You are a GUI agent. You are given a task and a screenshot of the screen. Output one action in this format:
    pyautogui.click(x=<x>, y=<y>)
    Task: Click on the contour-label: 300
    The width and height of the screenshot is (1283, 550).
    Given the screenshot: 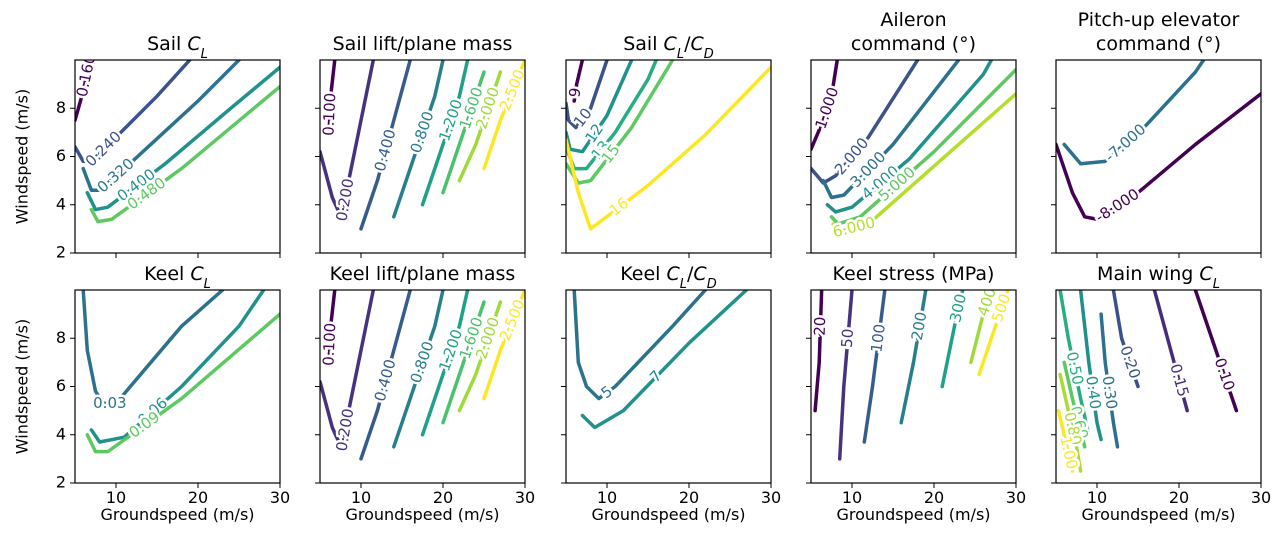 What is the action you would take?
    pyautogui.click(x=958, y=308)
    